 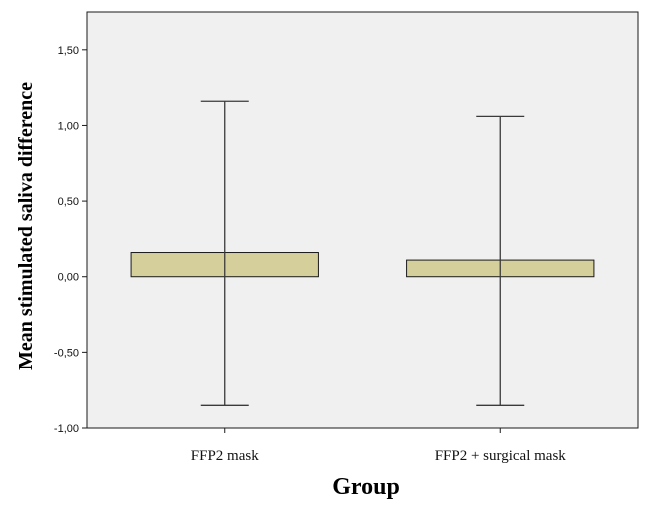 I want to click on y-tick-label: -0,50, so click(x=66, y=353).